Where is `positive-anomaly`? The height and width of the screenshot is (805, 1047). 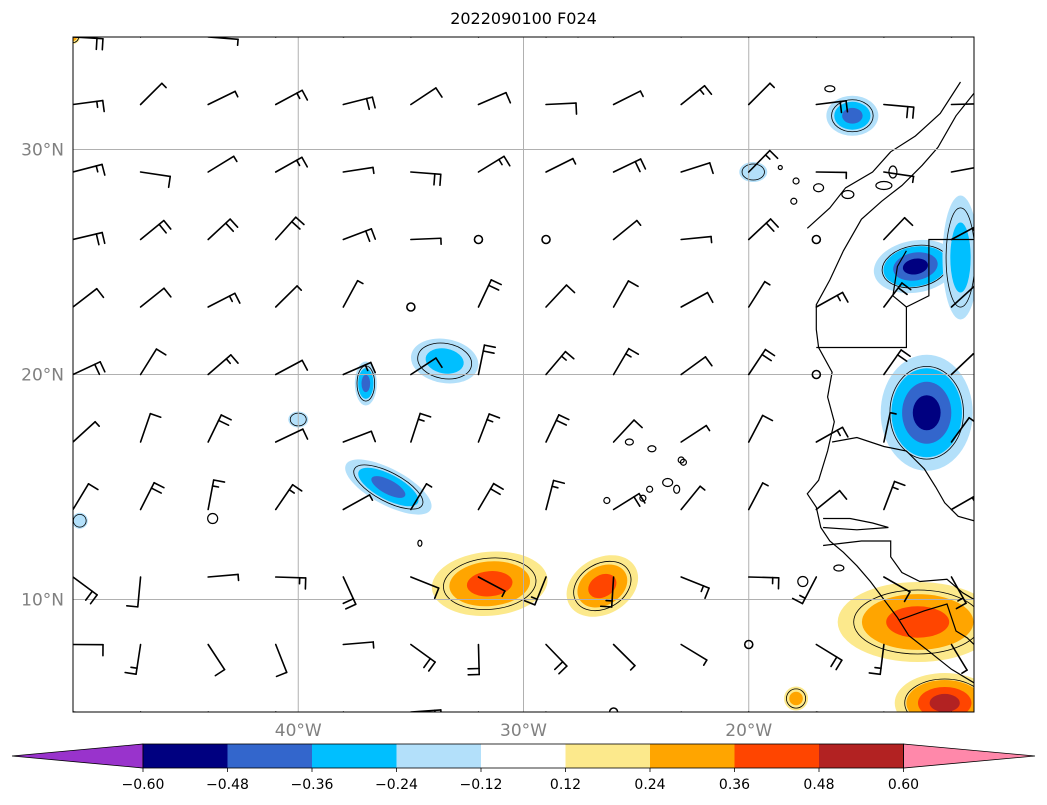
positive-anomaly is located at coordinates (602, 586).